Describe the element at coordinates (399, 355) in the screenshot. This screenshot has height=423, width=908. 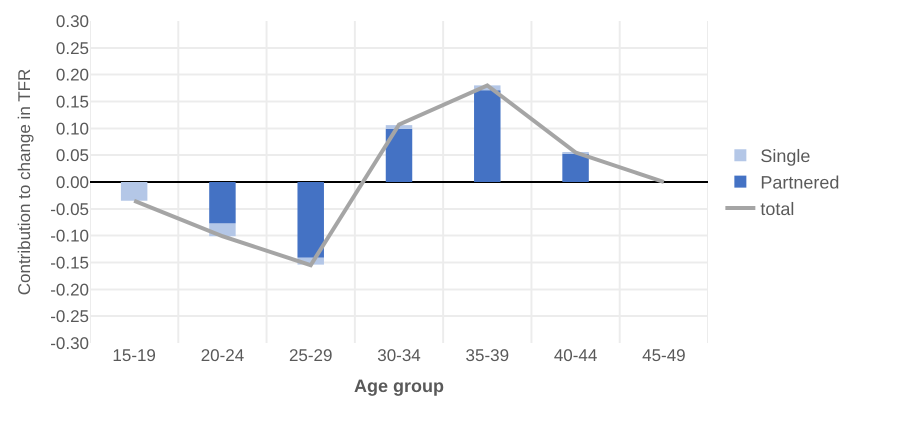
I see `x-tick-label: 30-34` at that location.